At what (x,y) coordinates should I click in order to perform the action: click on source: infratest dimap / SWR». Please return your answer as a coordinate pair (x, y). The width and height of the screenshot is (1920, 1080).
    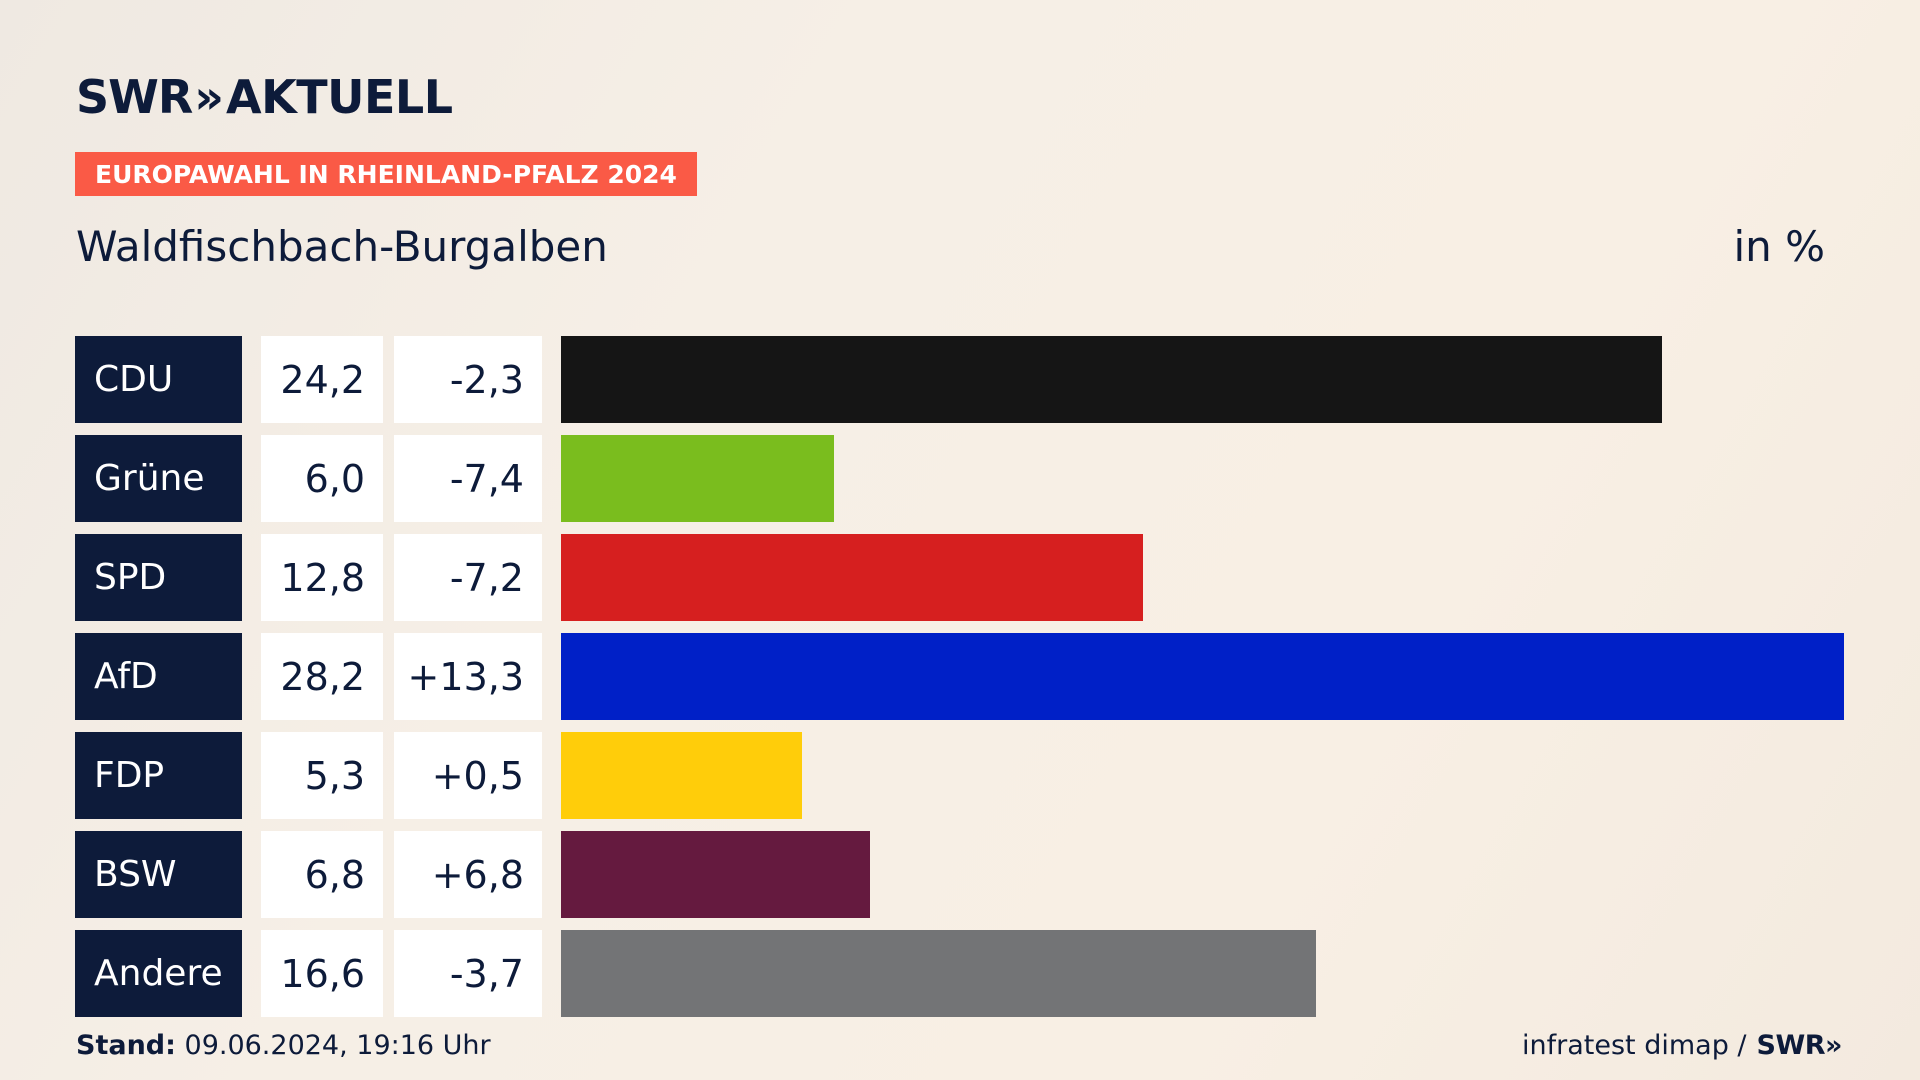
    Looking at the image, I should click on (1682, 1045).